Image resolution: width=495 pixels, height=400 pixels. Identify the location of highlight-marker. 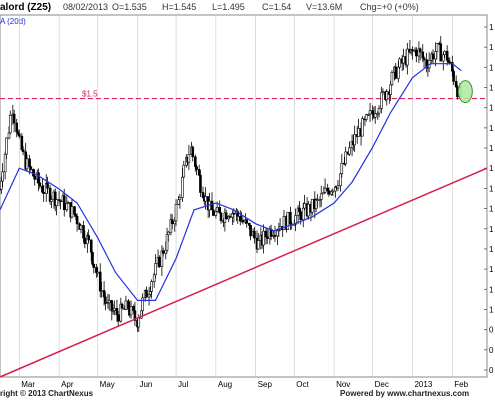
(465, 92).